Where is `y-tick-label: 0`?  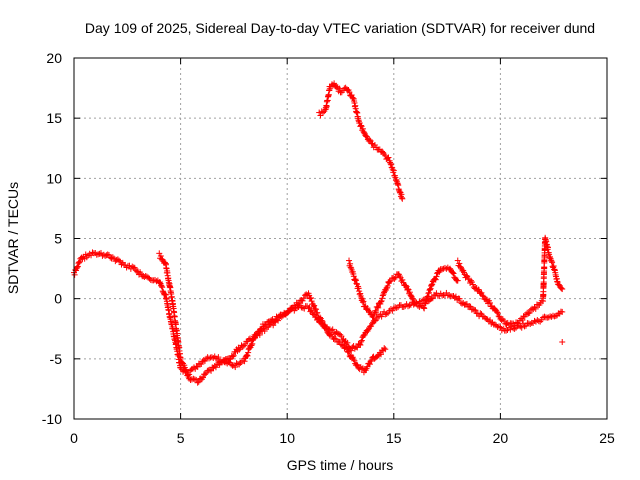
y-tick-label: 0 is located at coordinates (58, 299).